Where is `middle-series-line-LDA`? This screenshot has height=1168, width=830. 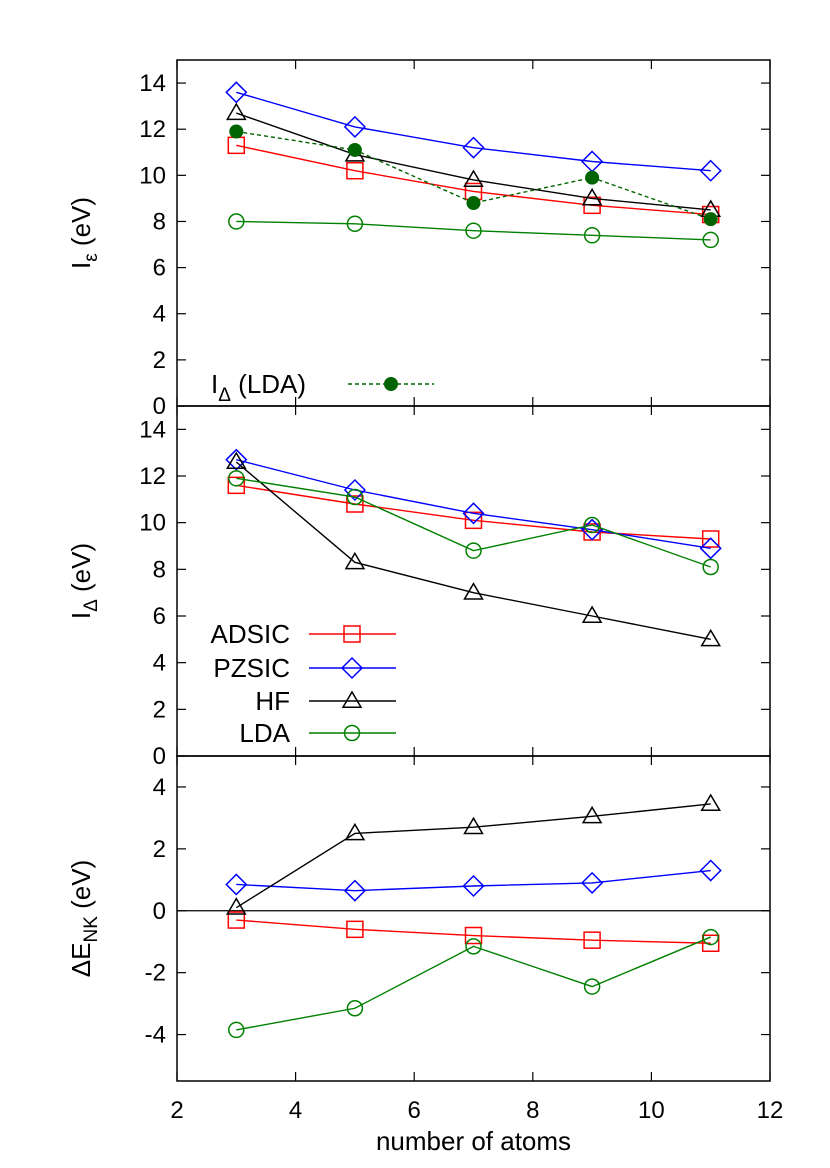 middle-series-line-LDA is located at coordinates (473, 522).